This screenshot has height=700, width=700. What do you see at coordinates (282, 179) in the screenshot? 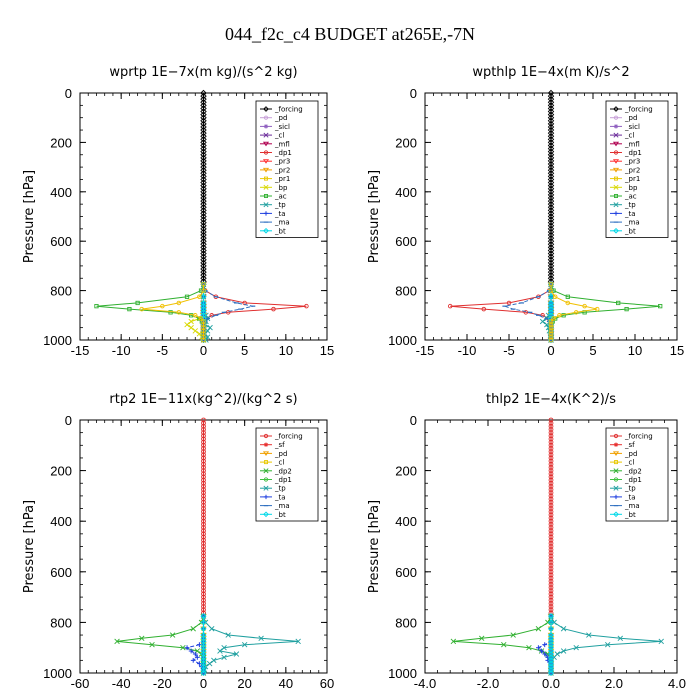
I see `legend-entry: _pr1` at bounding box center [282, 179].